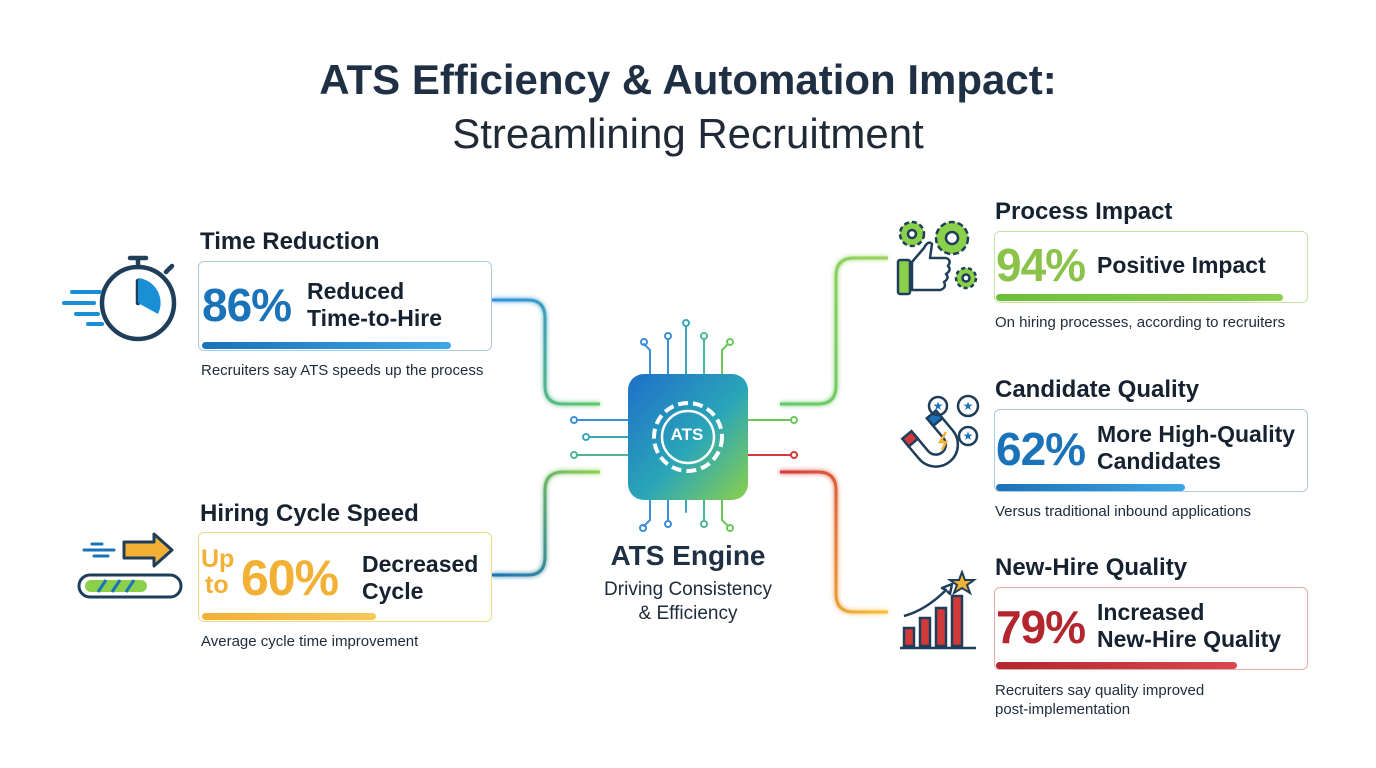  I want to click on hiring-cycle-card, so click(345, 577).